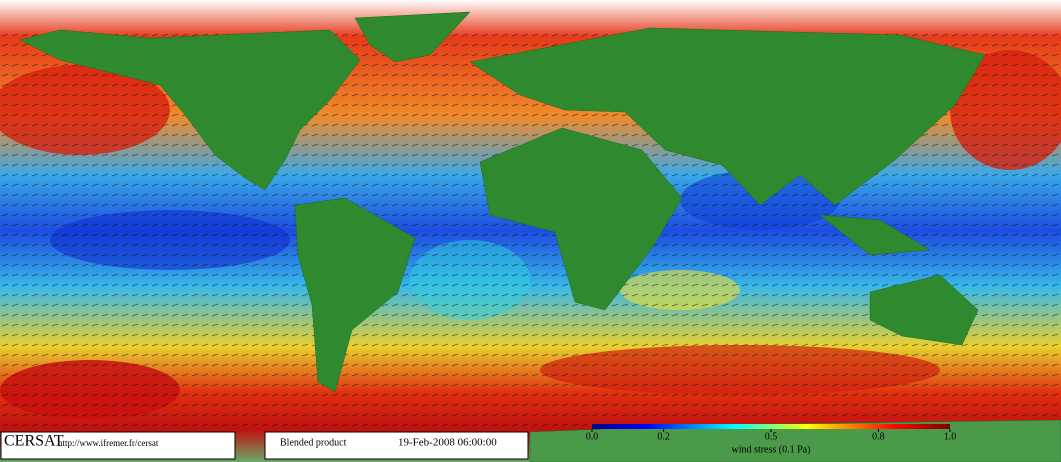 This screenshot has width=1061, height=462. Describe the element at coordinates (771, 426) in the screenshot. I see `colorbar-ramp` at that location.